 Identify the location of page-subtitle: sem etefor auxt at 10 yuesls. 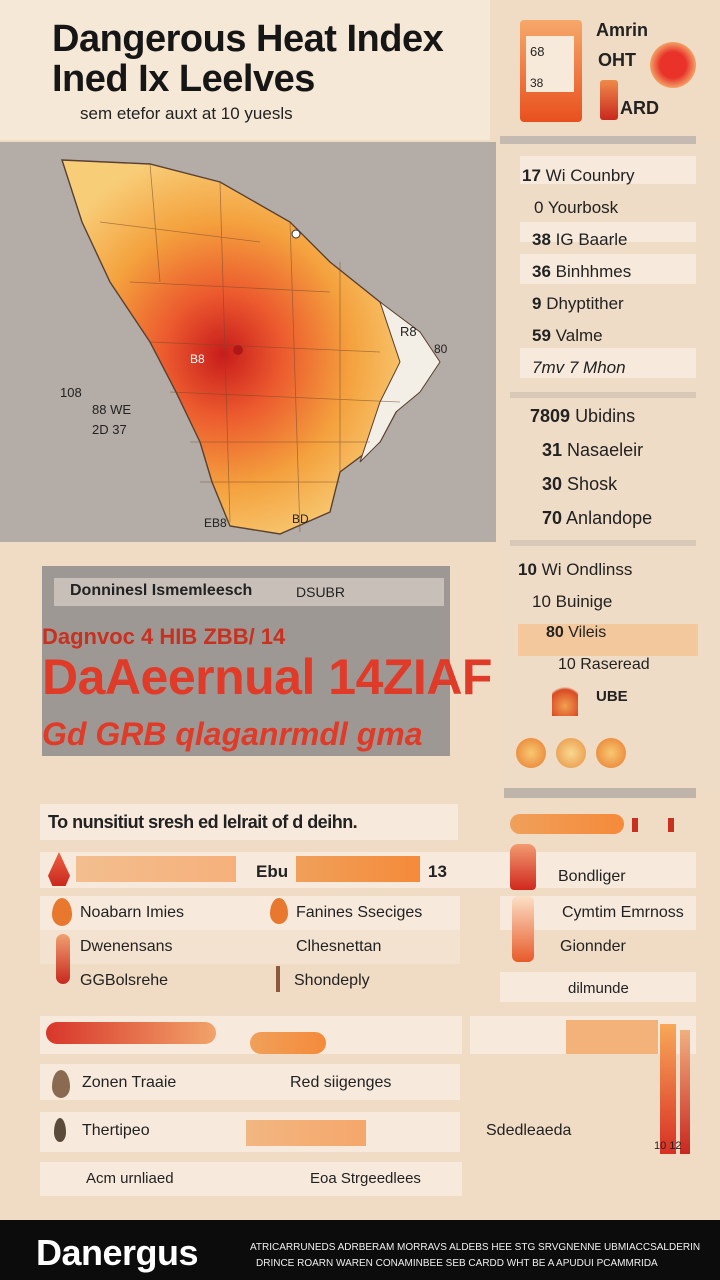
(186, 113).